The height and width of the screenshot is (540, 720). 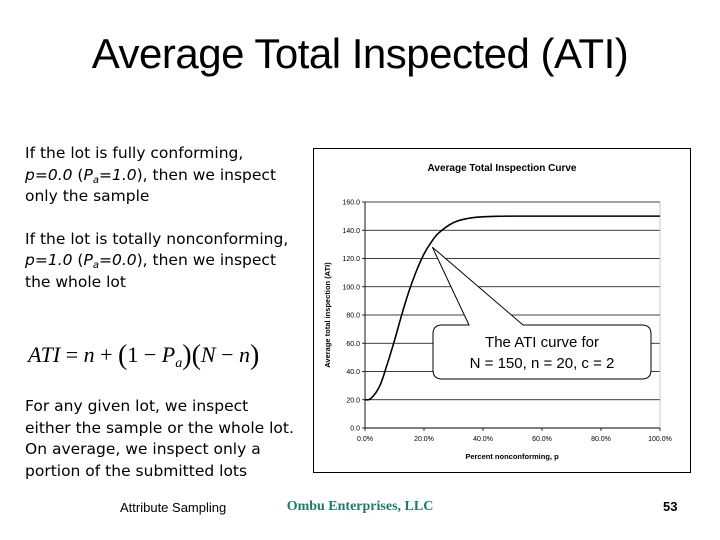 What do you see at coordinates (351, 287) in the screenshot?
I see `y-tick-label: 100.0` at bounding box center [351, 287].